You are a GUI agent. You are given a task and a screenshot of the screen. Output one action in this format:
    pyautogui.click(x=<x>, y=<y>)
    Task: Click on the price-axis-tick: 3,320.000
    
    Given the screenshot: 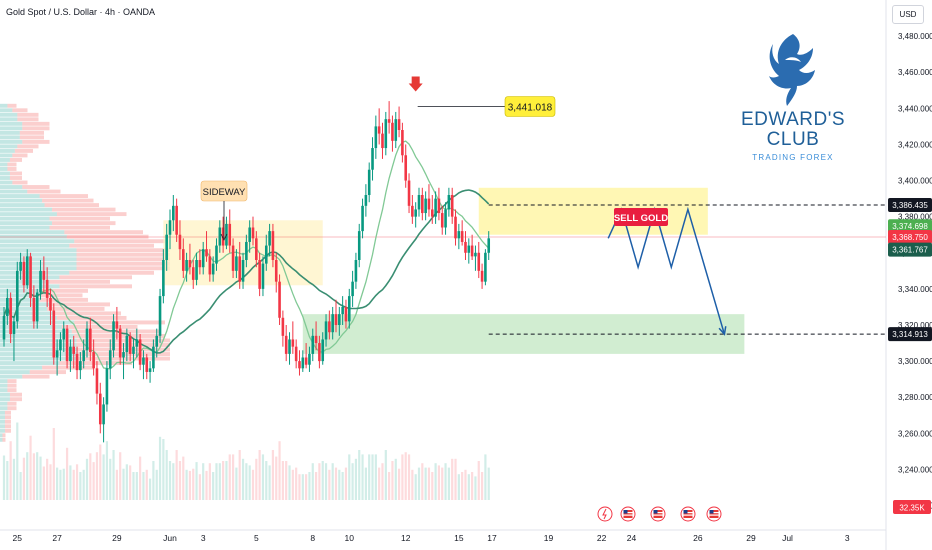 What is the action you would take?
    pyautogui.click(x=915, y=325)
    